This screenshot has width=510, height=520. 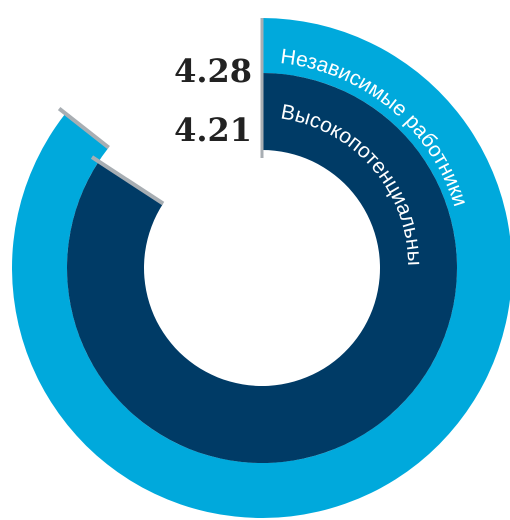 I want to click on outer-value-label: 4.28, so click(x=213, y=71).